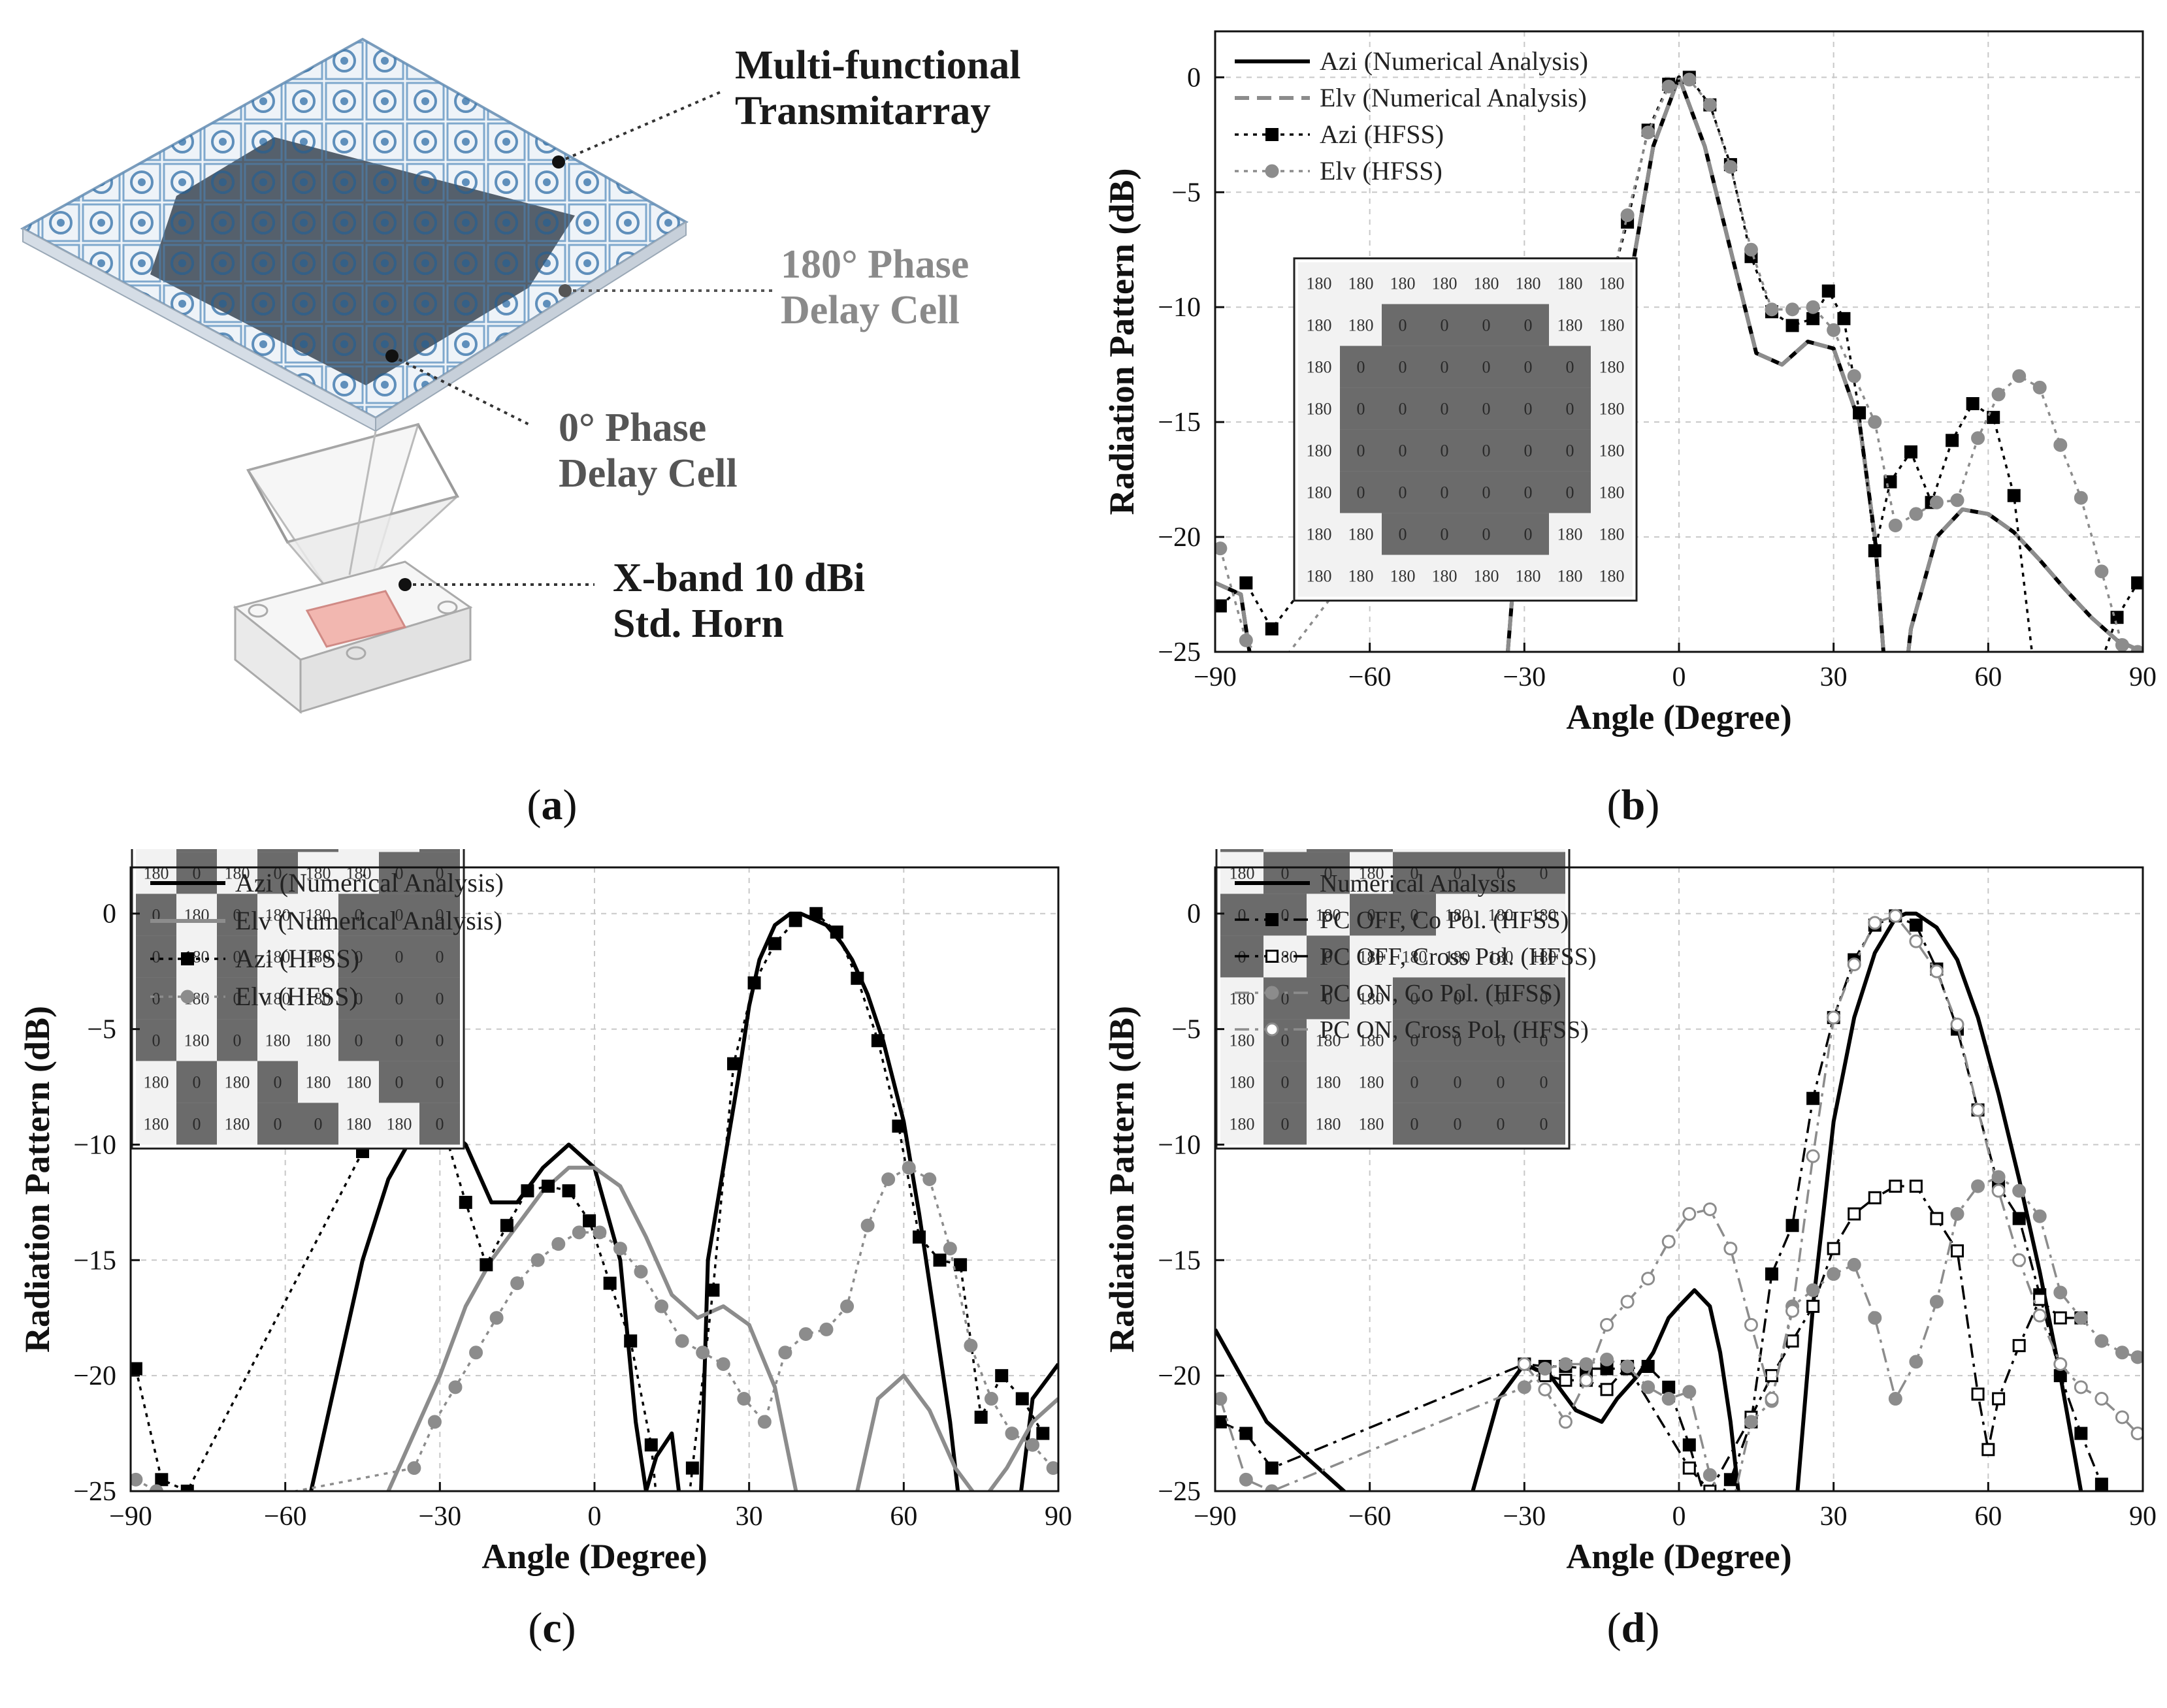 This screenshot has width=2167, height=1708. I want to click on legend-marker, so click(187, 959).